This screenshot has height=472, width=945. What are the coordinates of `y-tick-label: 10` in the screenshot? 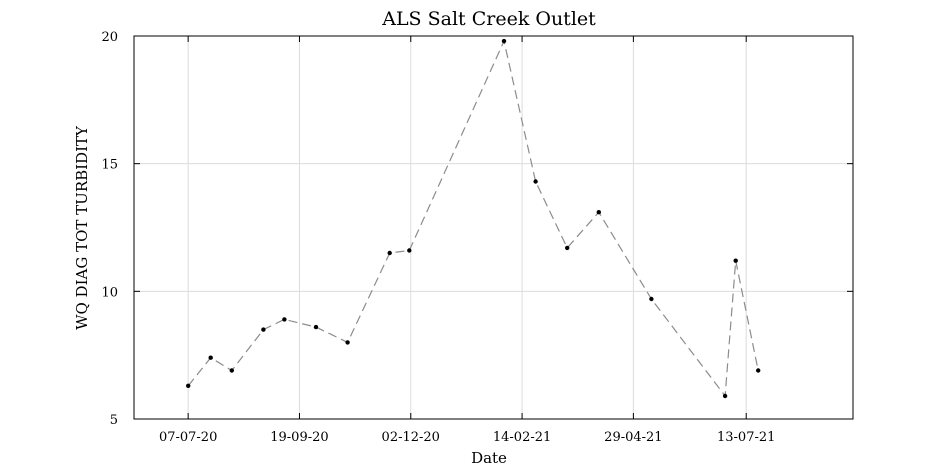 It's located at (109, 292).